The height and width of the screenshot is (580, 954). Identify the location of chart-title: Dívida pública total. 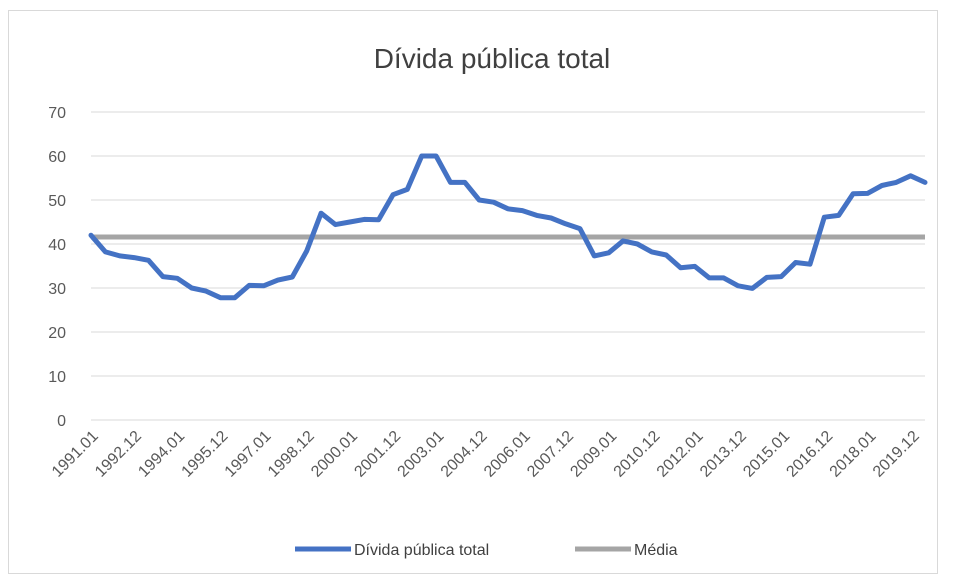
(492, 58).